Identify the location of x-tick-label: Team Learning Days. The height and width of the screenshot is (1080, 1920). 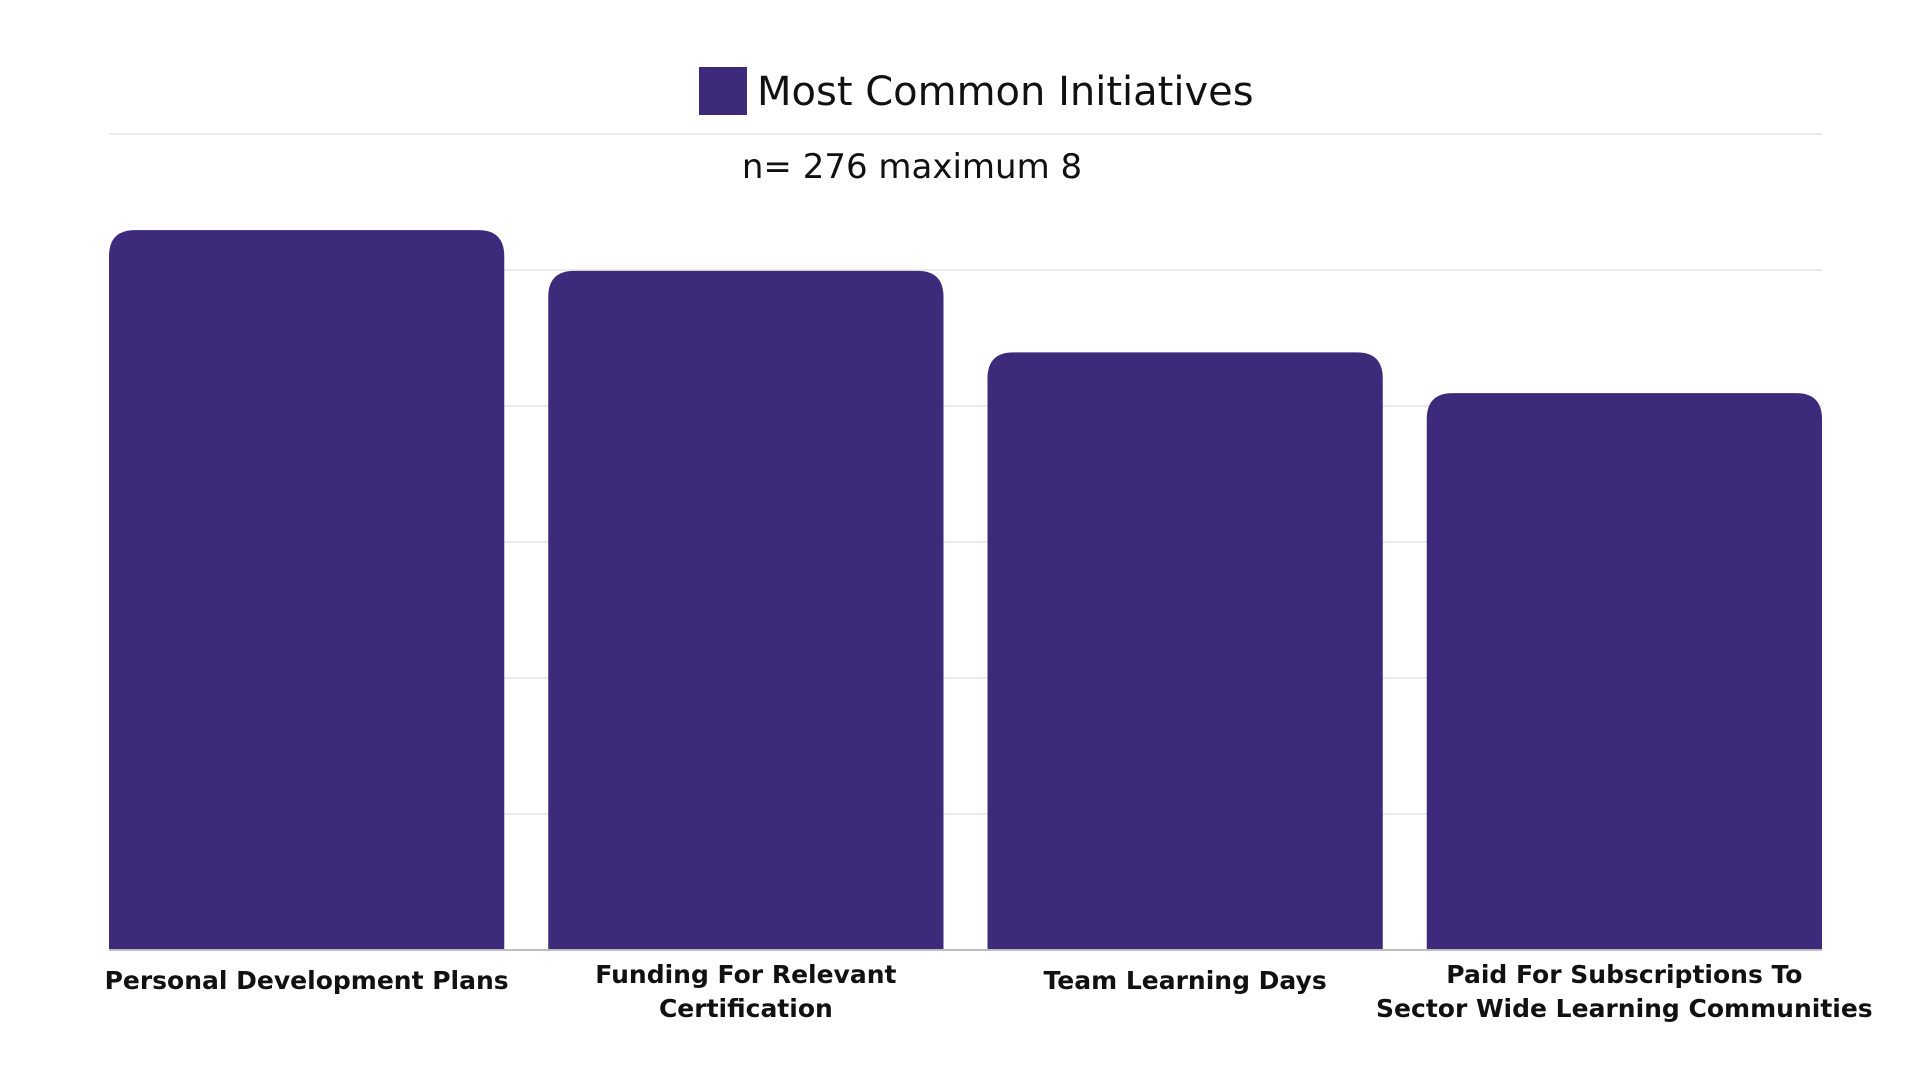
(1185, 980).